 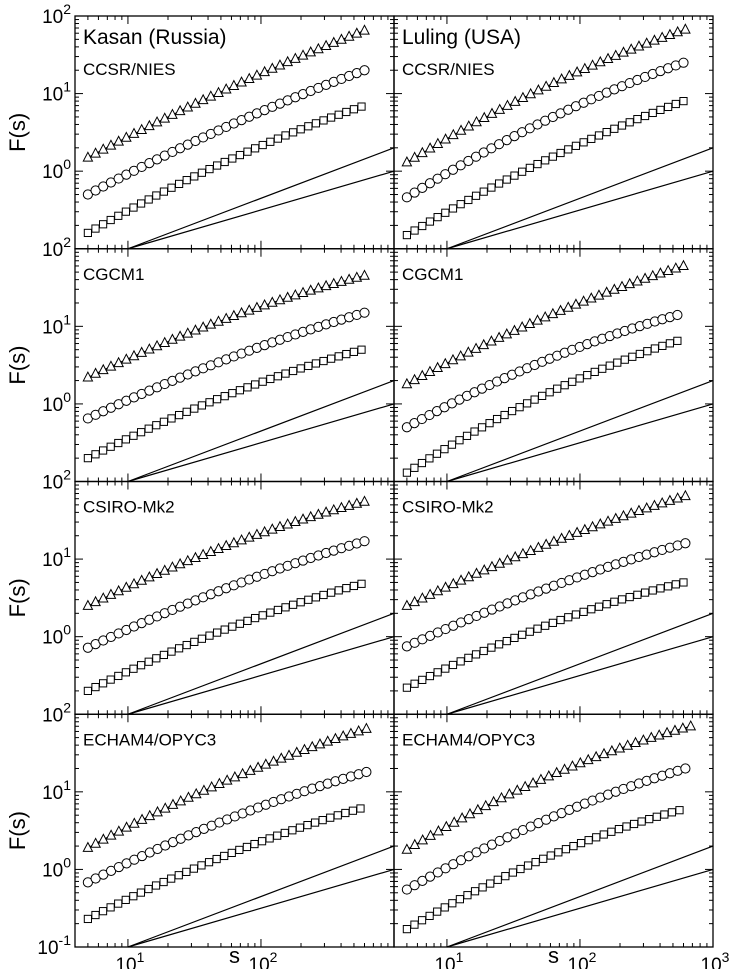 I want to click on reference-line-slope-0.5, so click(x=580, y=443).